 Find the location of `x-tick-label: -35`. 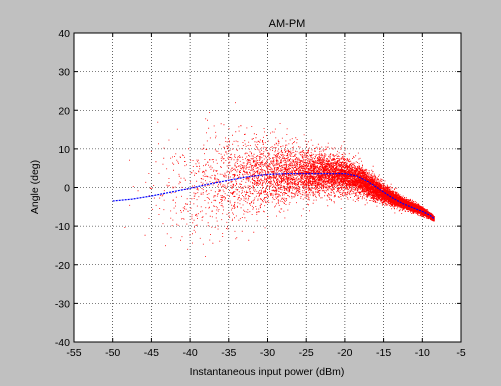

x-tick-label: -35 is located at coordinates (228, 353).